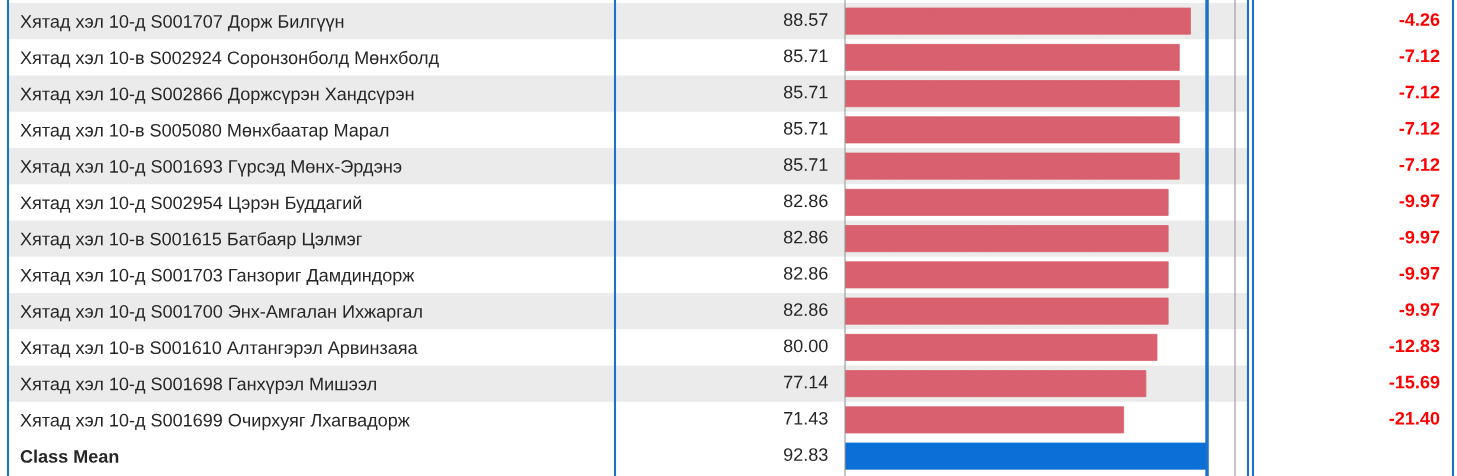  I want to click on text: -15.69, so click(1414, 382).